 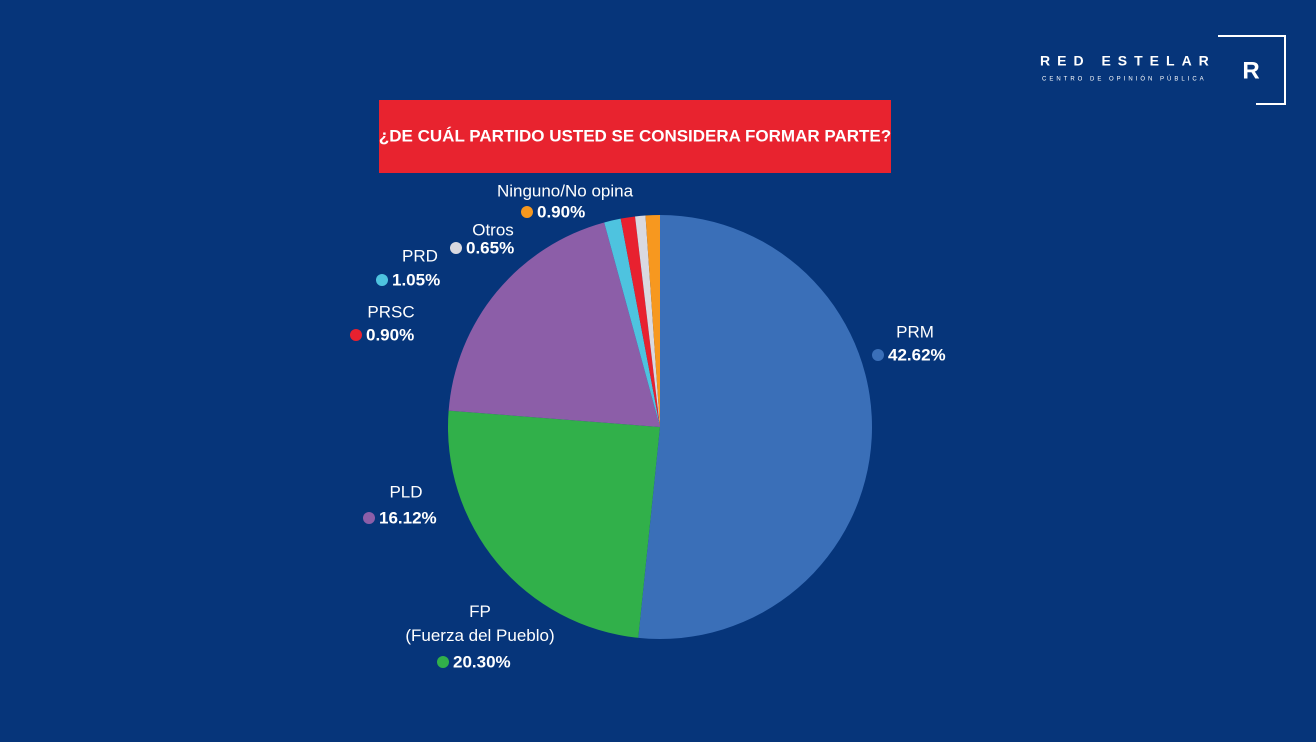 What do you see at coordinates (1128, 61) in the screenshot?
I see `brand-name: RED ESTELAR` at bounding box center [1128, 61].